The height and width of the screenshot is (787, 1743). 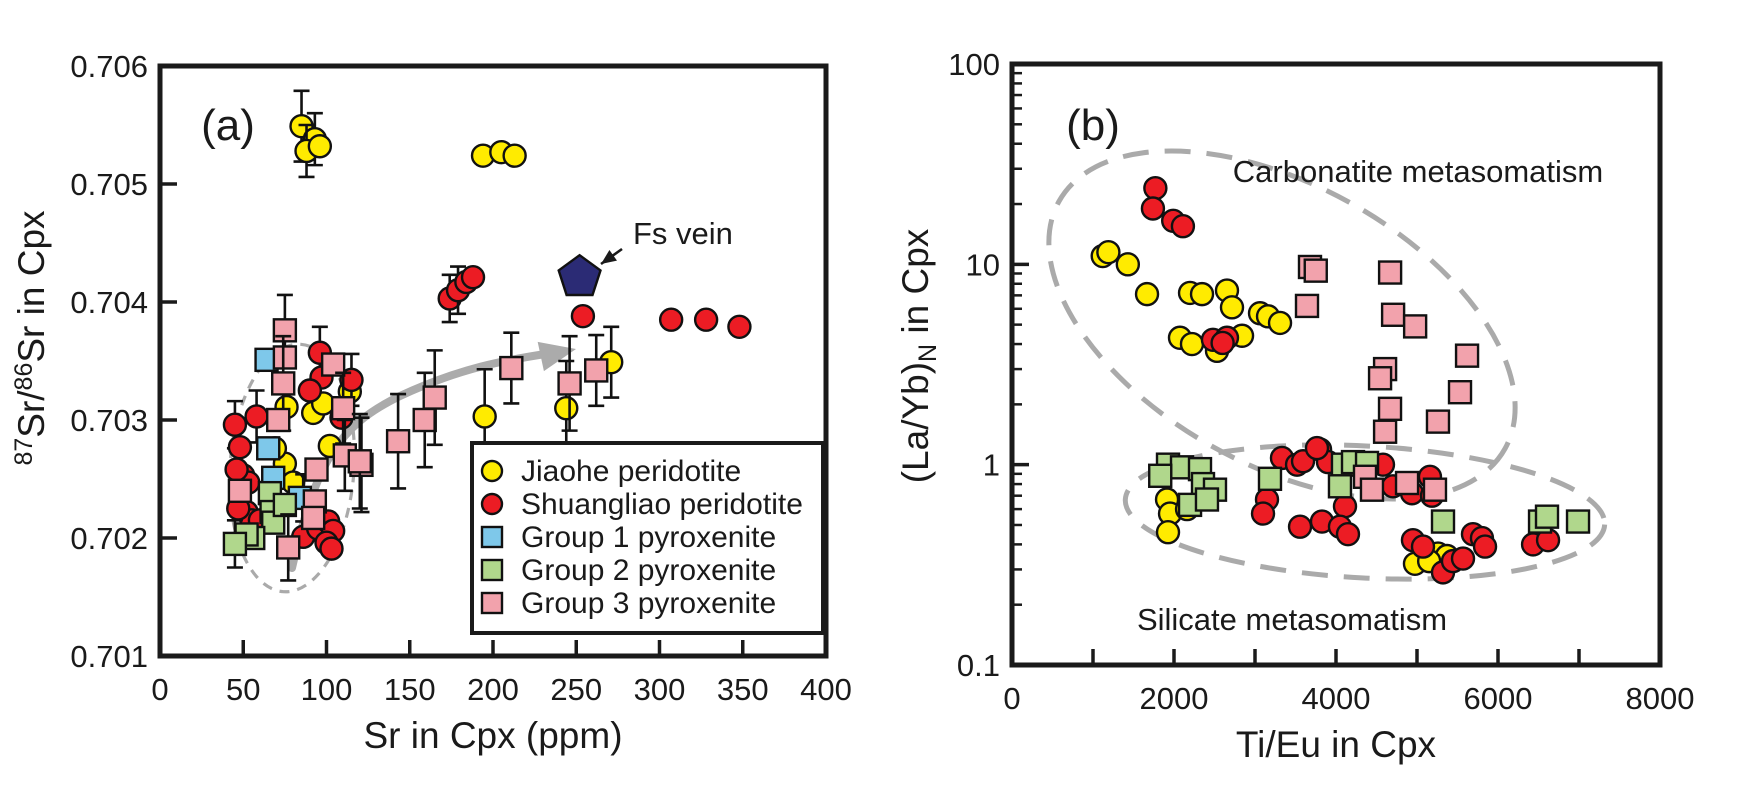 I want to click on y-tick-label: 0.1, so click(x=978, y=665).